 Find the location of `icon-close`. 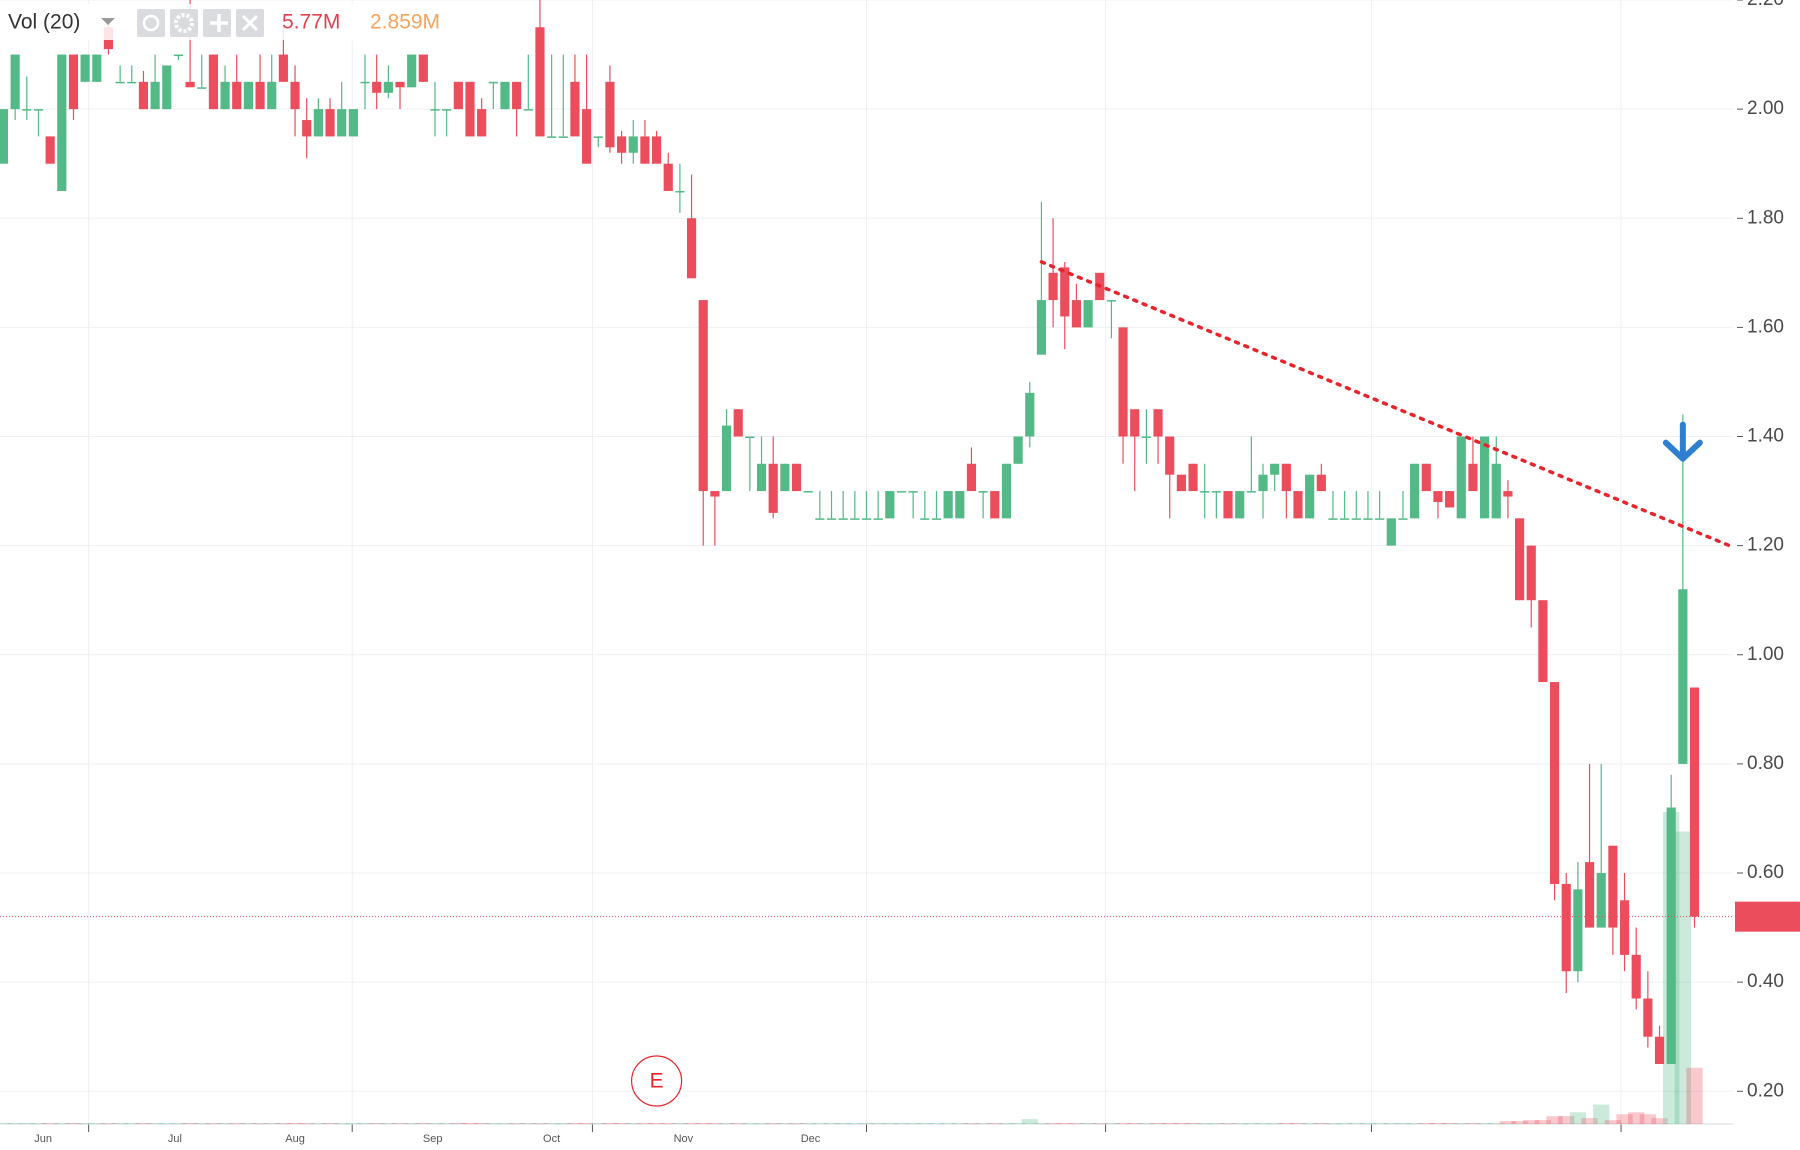

icon-close is located at coordinates (250, 23).